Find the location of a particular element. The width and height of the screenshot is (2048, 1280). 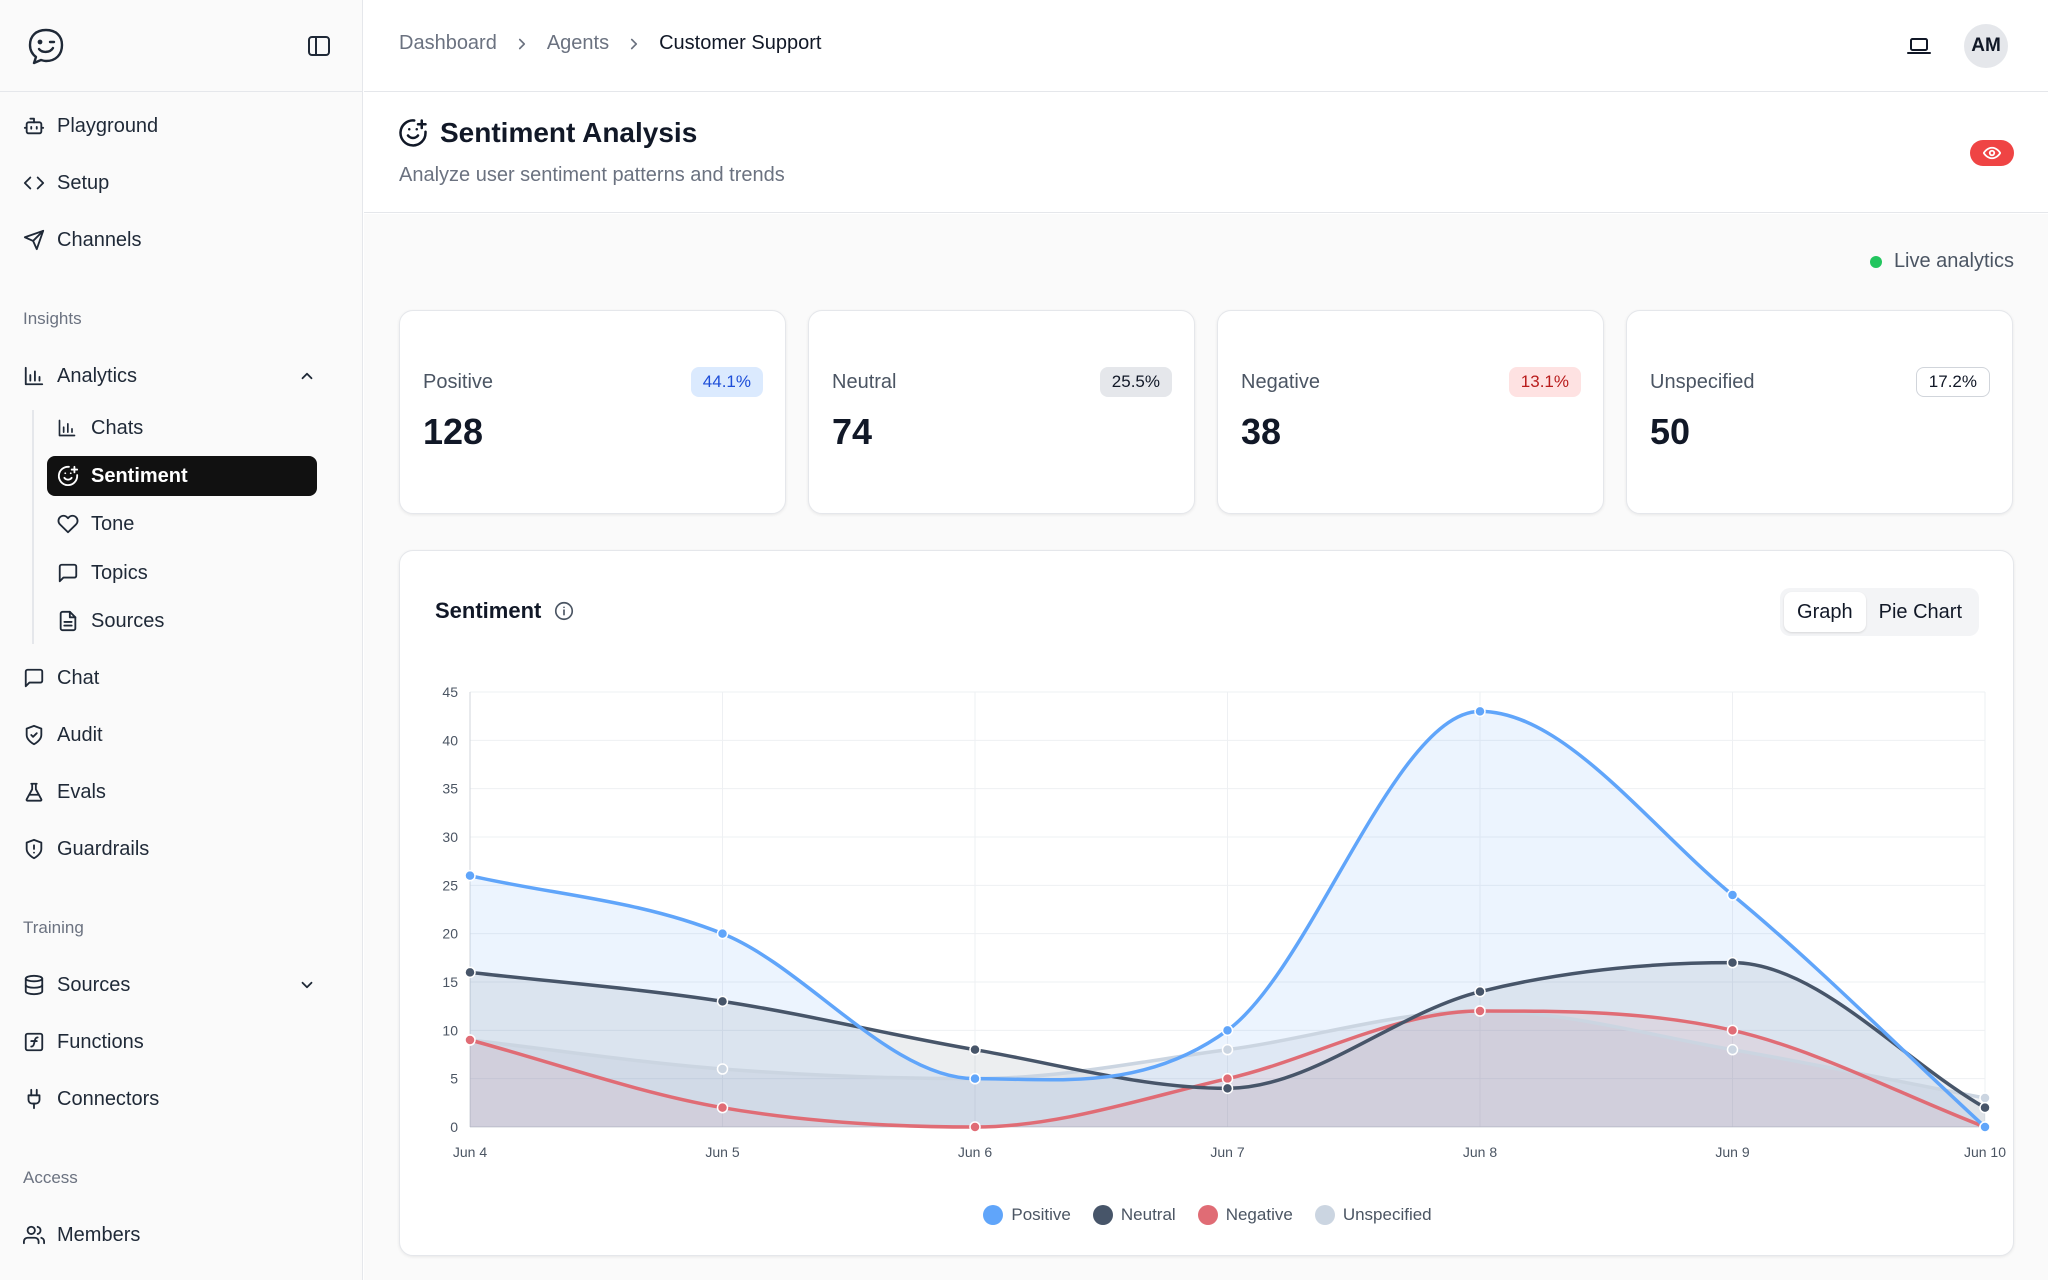

sidebar-item-label: Functions is located at coordinates (100, 1041).